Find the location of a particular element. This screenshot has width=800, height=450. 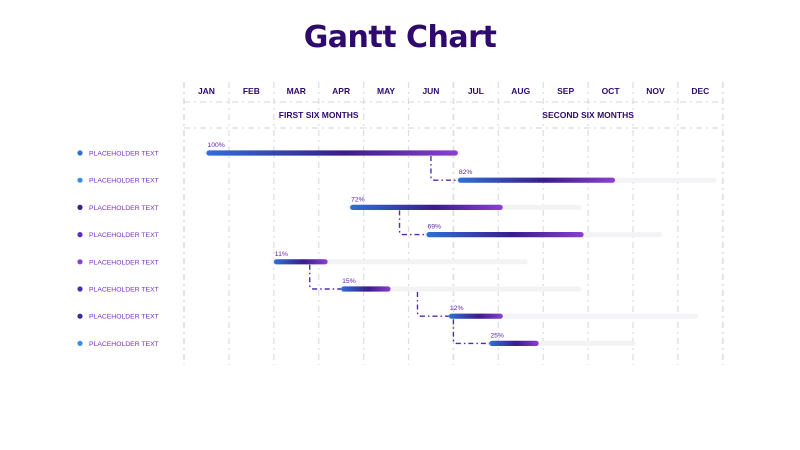

month-label: APR is located at coordinates (341, 91).